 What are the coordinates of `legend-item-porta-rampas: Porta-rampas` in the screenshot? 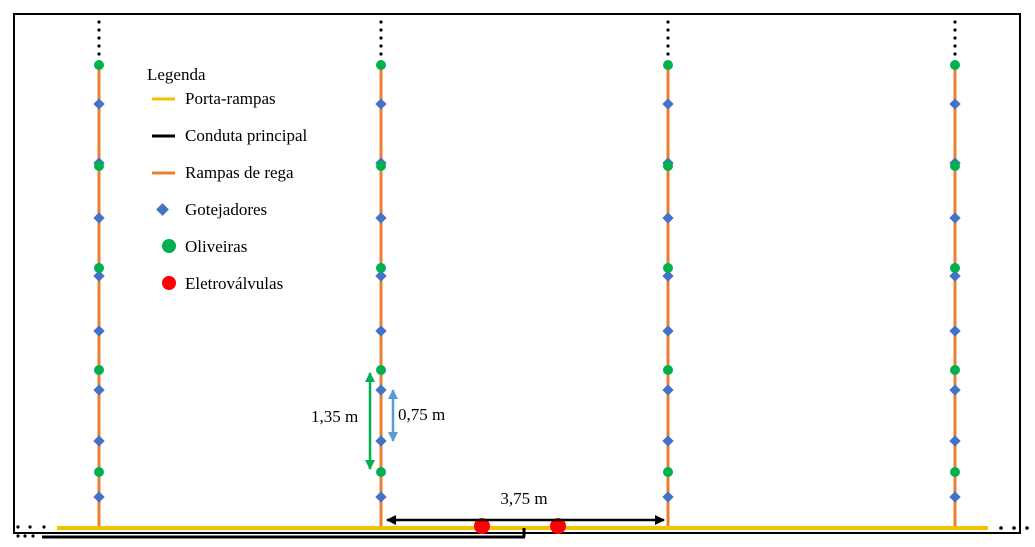 It's located at (214, 98).